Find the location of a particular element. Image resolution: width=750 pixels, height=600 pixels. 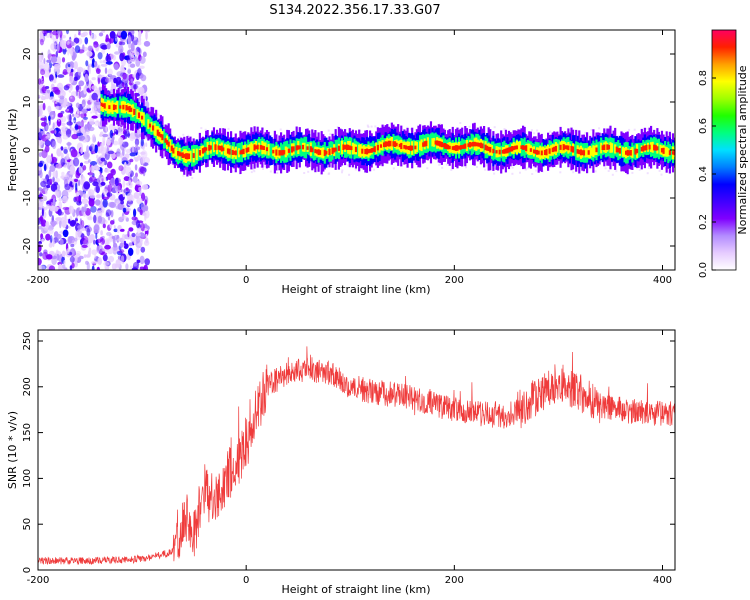

y-tick-label: -10 is located at coordinates (27, 198).